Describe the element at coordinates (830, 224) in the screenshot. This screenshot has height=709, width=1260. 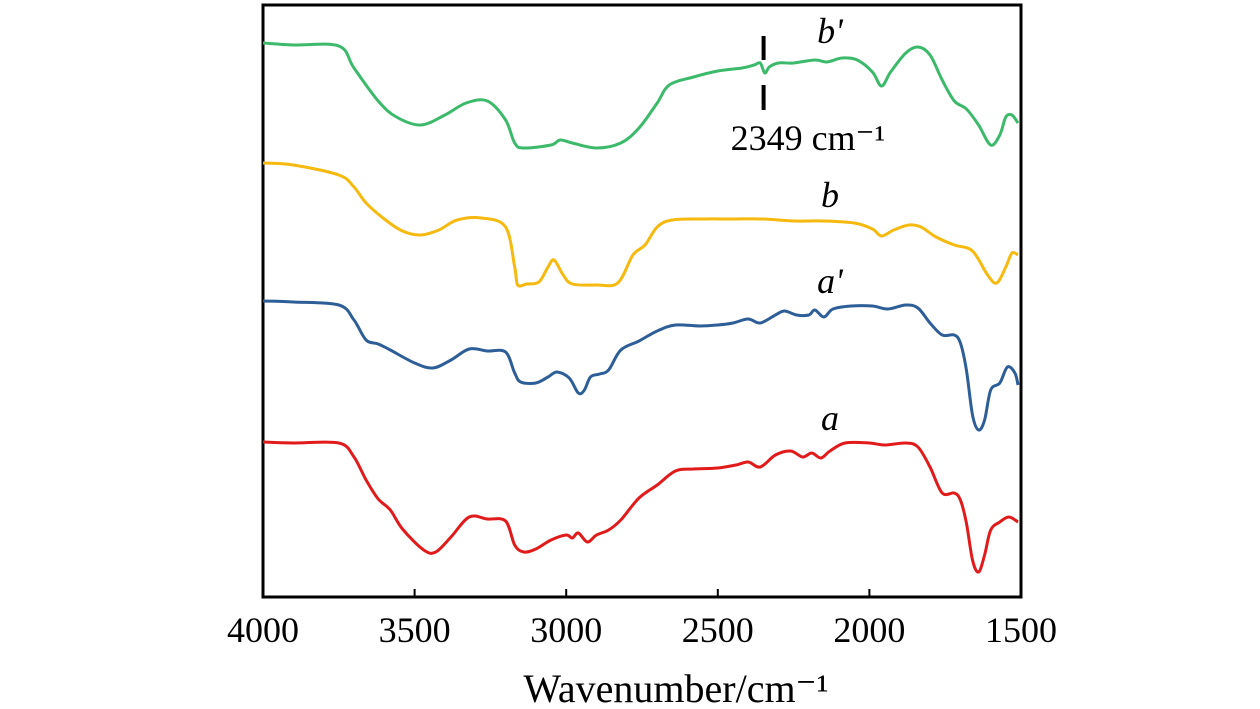
I see `series-label-layer: b' b a' a` at that location.